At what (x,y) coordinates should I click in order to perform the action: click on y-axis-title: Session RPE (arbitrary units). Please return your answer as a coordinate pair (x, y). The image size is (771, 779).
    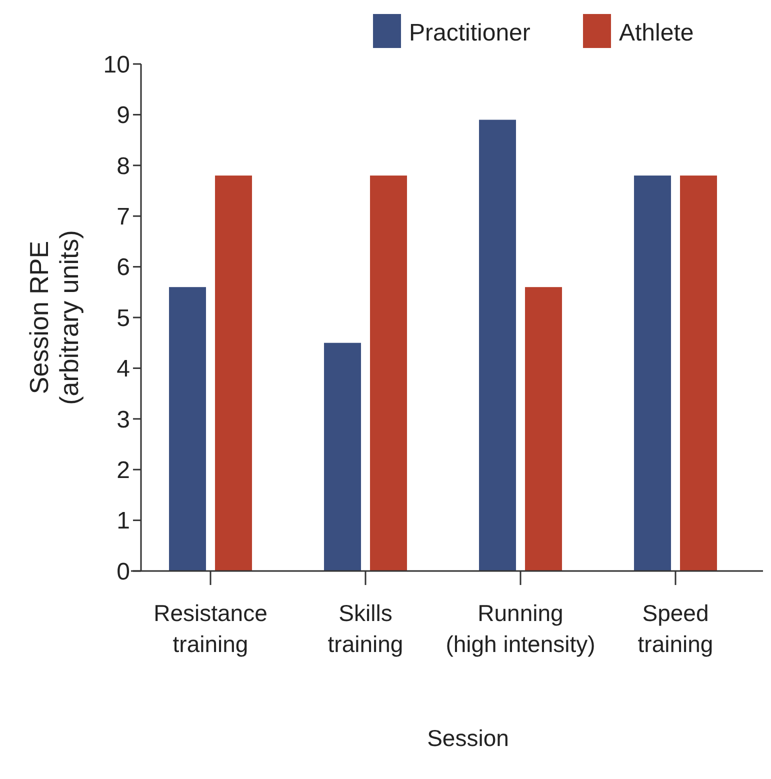
    Looking at the image, I should click on (54, 317).